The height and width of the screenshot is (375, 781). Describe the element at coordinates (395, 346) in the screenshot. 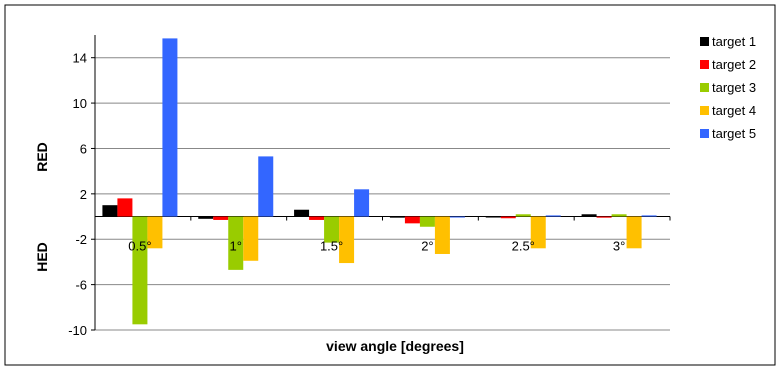

I see `x-axis-label: view angle [degrees]` at that location.